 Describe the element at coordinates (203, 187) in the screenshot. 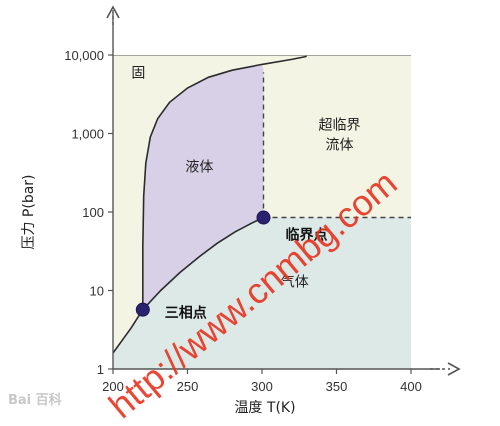

I see `liquid-region` at that location.